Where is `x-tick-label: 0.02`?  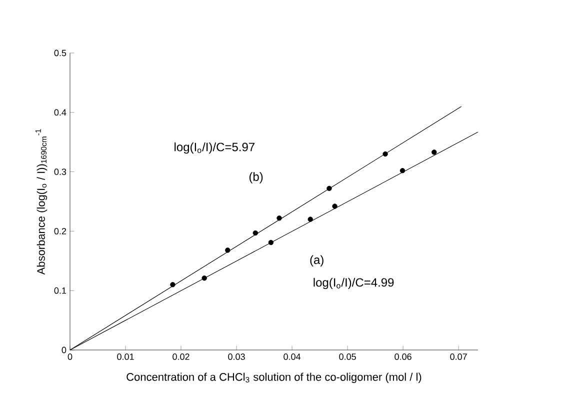 x-tick-label: 0.02 is located at coordinates (181, 357).